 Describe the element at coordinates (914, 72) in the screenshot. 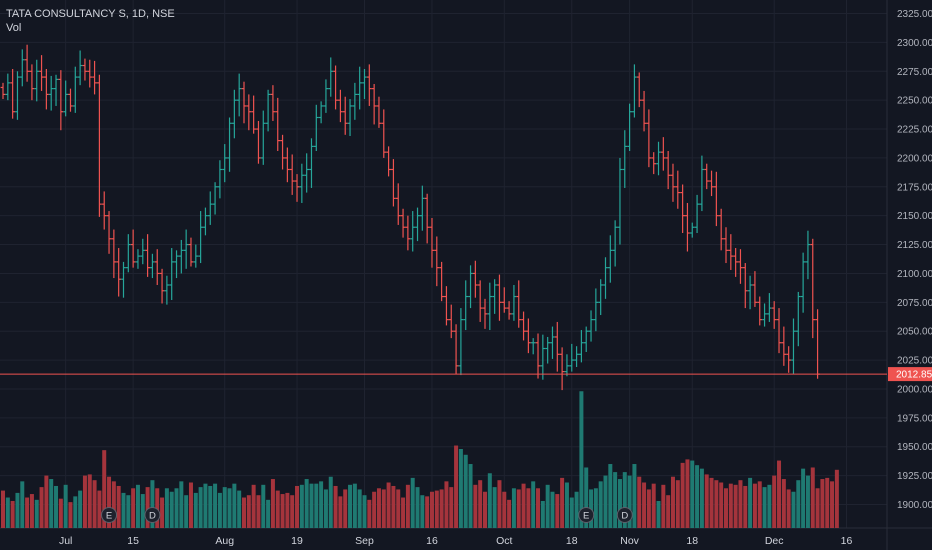

I see `price-tick-label: 2275.00` at that location.